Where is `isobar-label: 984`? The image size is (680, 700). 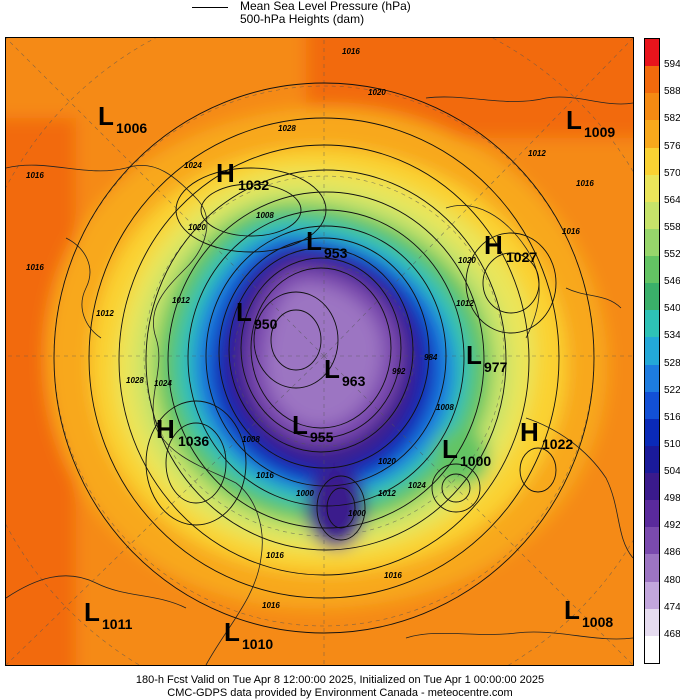
isobar-label: 984 is located at coordinates (431, 357).